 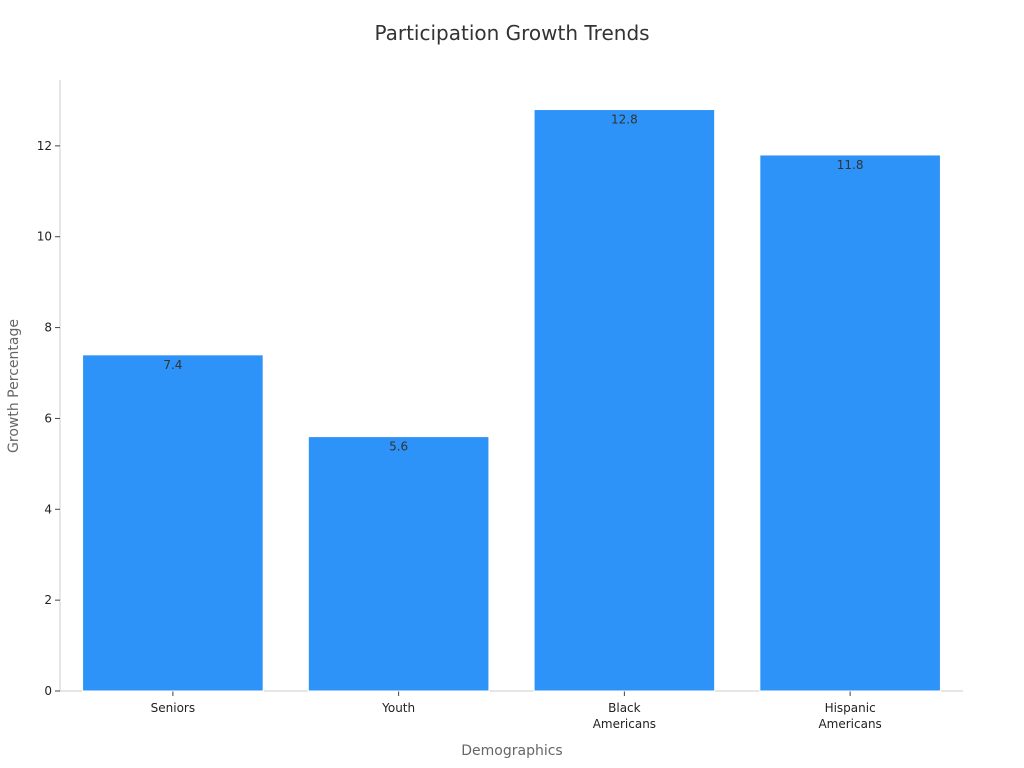 I want to click on x-axis-title: Demographics, so click(x=511, y=751).